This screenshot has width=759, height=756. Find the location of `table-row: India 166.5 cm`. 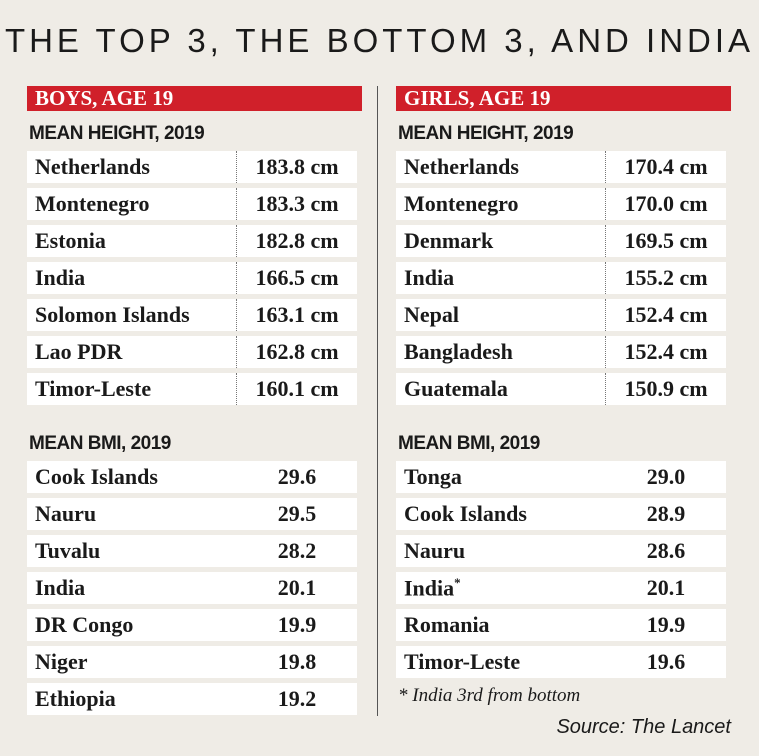

table-row: India 166.5 cm is located at coordinates (192, 278).